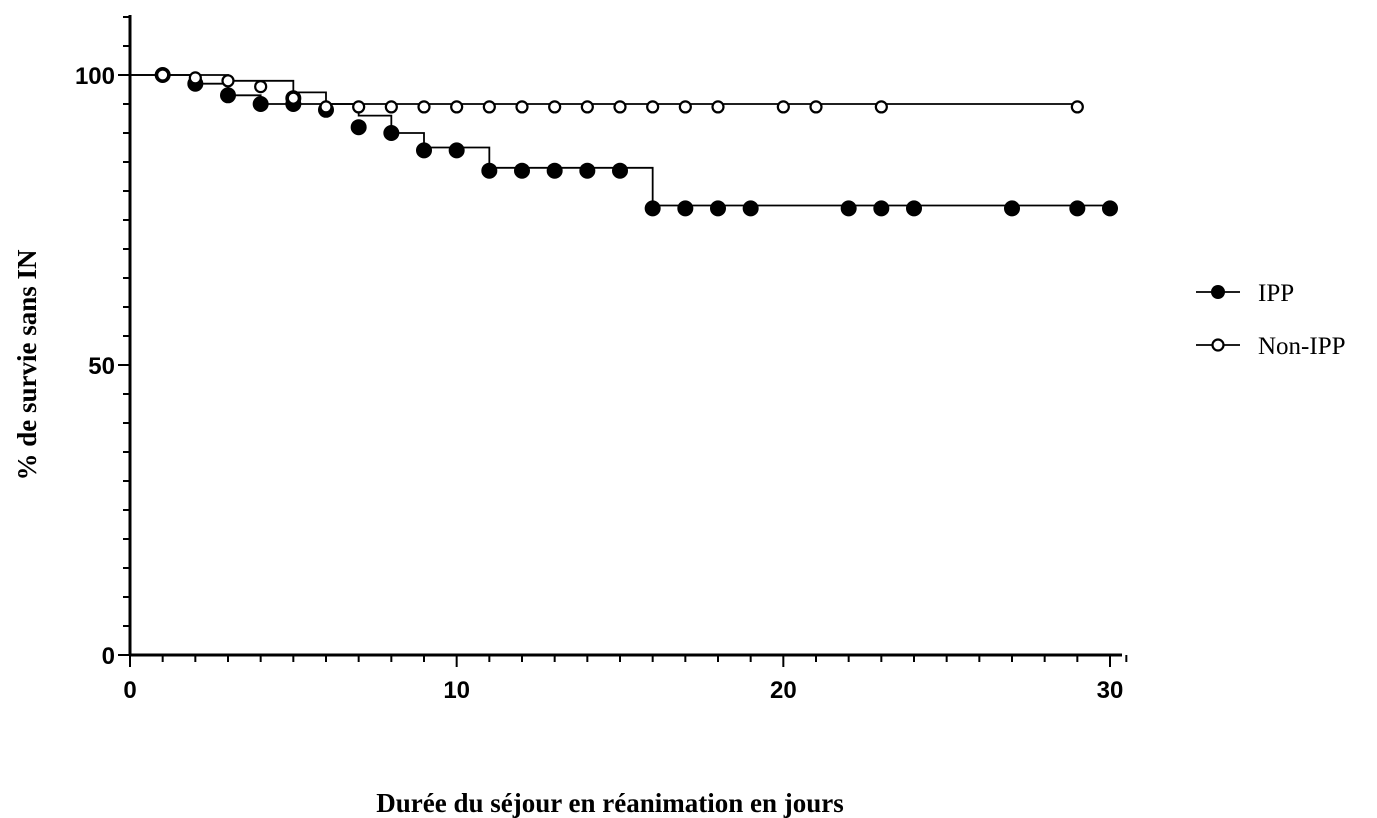 This screenshot has height=818, width=1377. What do you see at coordinates (129, 690) in the screenshot?
I see `x-tick-label: 0` at bounding box center [129, 690].